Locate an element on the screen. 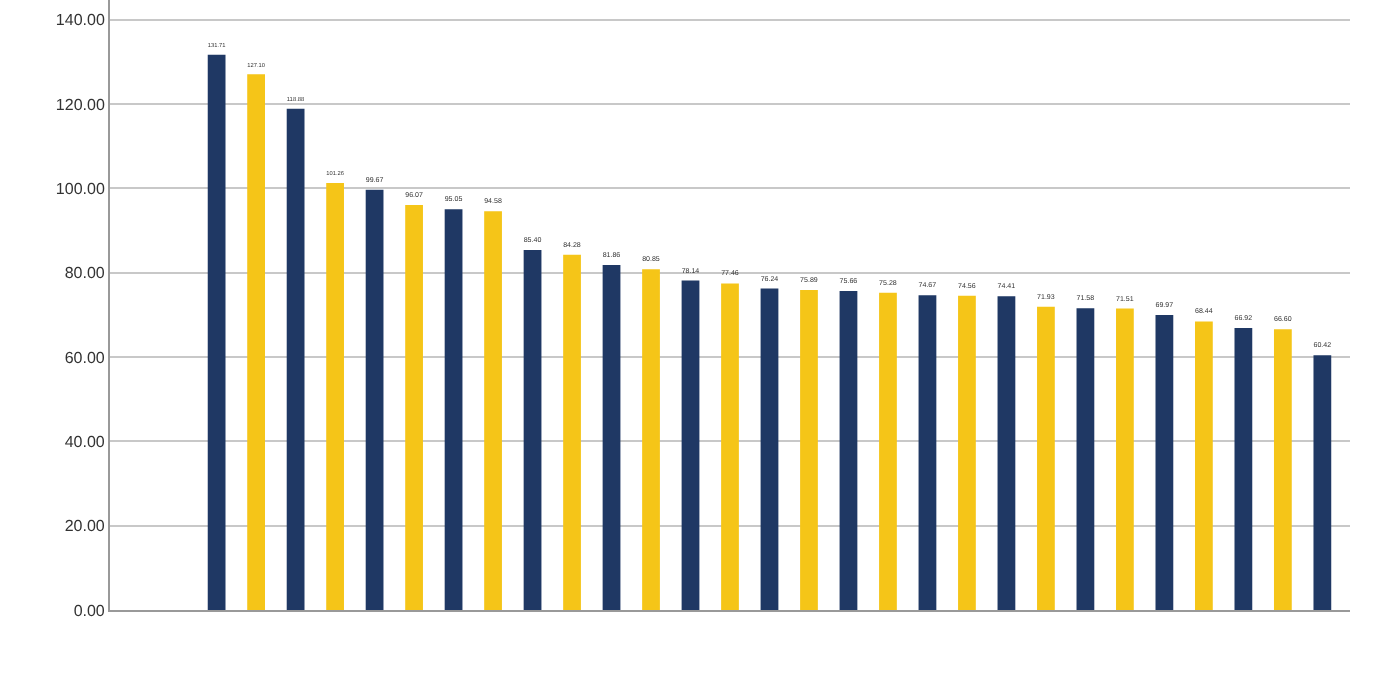  y-tick-label: 140.00 is located at coordinates (80, 20).